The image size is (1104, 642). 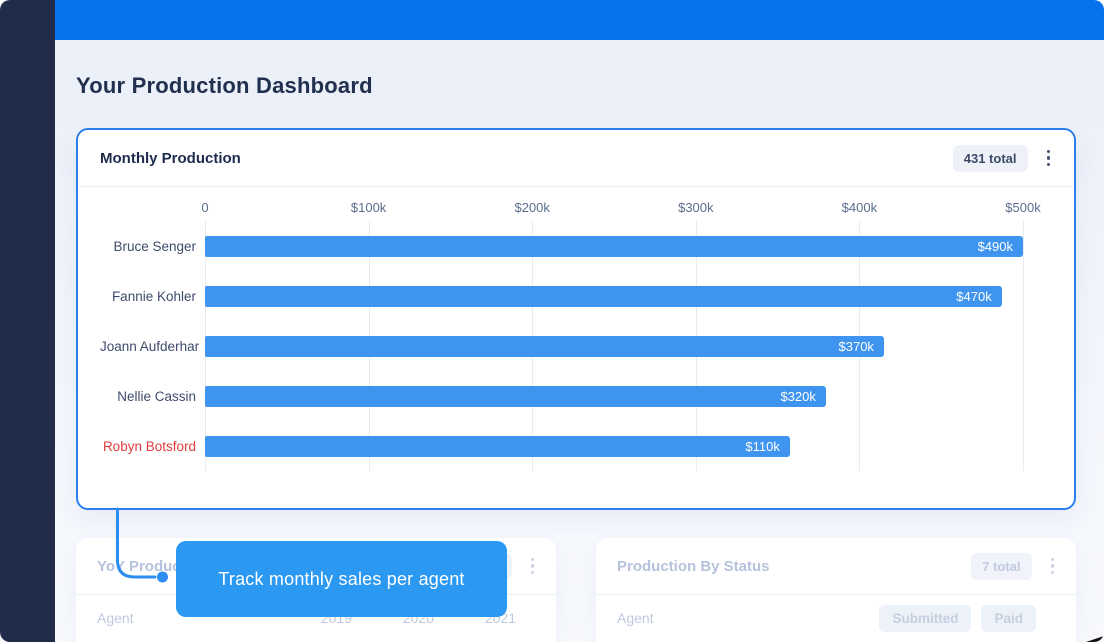 I want to click on bar-row: Joann Aufderhar $370k, so click(x=587, y=346).